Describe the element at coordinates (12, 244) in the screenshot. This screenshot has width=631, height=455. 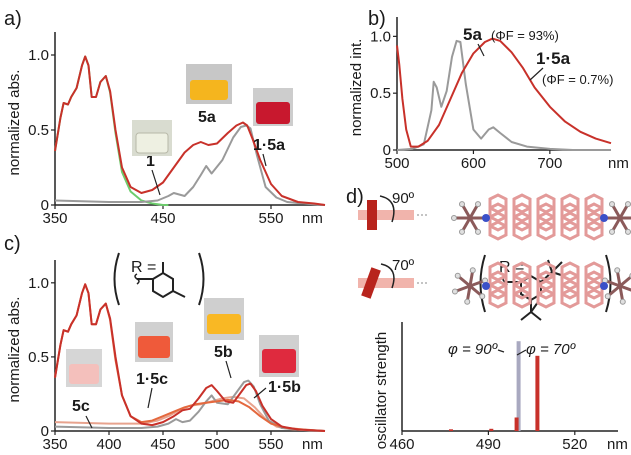
I see `panel-c-letter: c)` at that location.